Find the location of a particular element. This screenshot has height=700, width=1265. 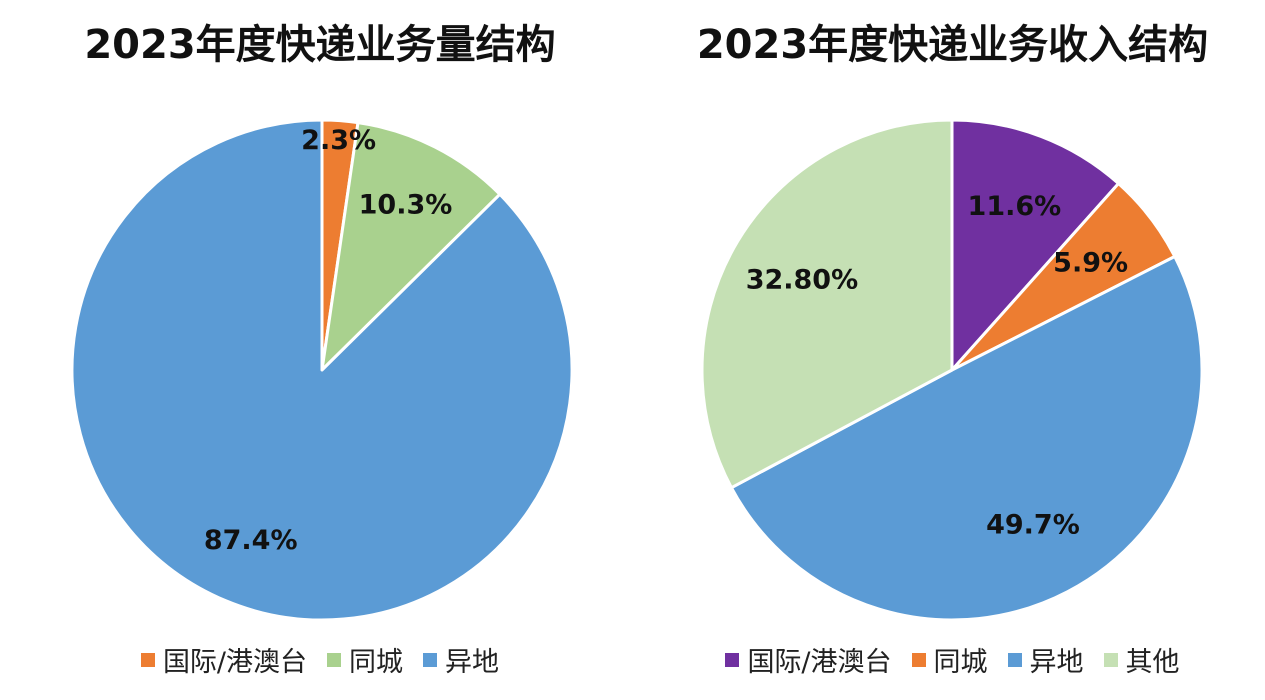

slice-data-label: 2.3% is located at coordinates (338, 140).